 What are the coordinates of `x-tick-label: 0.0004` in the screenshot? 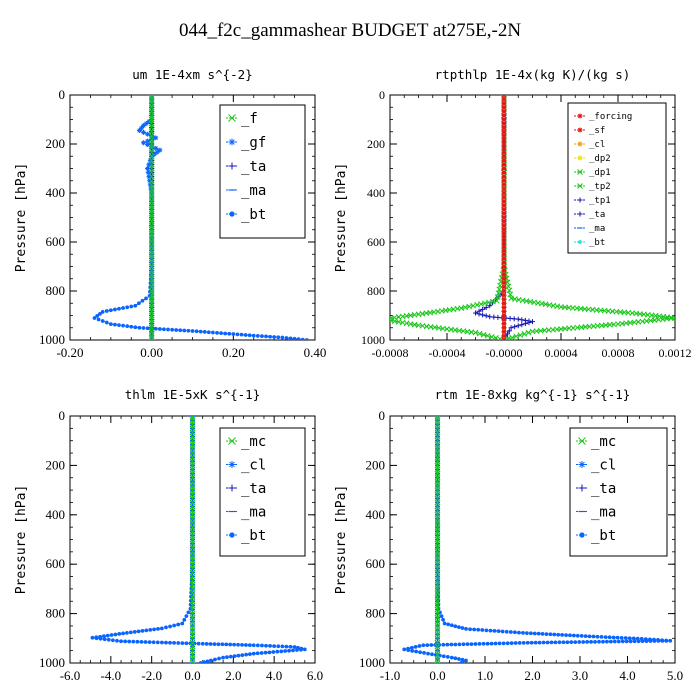 It's located at (561, 353).